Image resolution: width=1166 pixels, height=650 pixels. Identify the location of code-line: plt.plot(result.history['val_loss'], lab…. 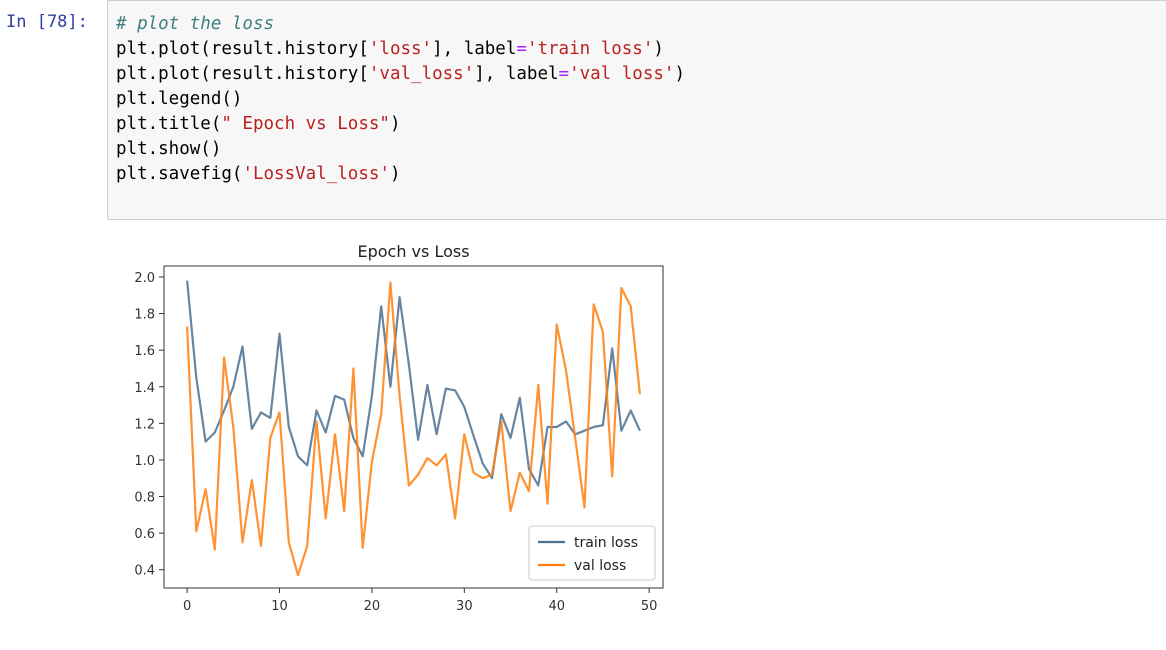
(400, 74).